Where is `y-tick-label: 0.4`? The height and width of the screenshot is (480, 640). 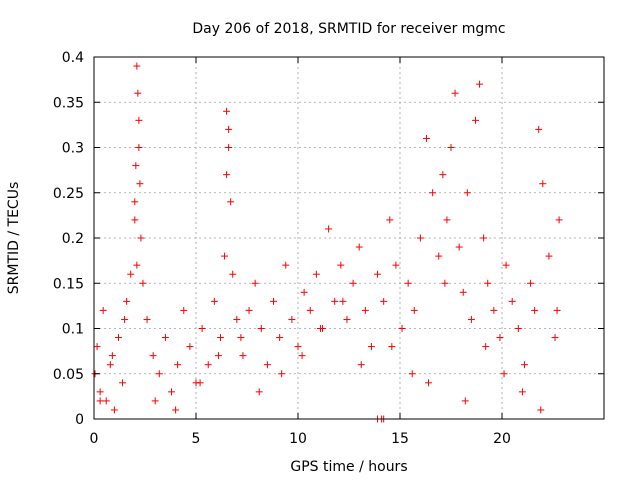
y-tick-label: 0.4 is located at coordinates (73, 58).